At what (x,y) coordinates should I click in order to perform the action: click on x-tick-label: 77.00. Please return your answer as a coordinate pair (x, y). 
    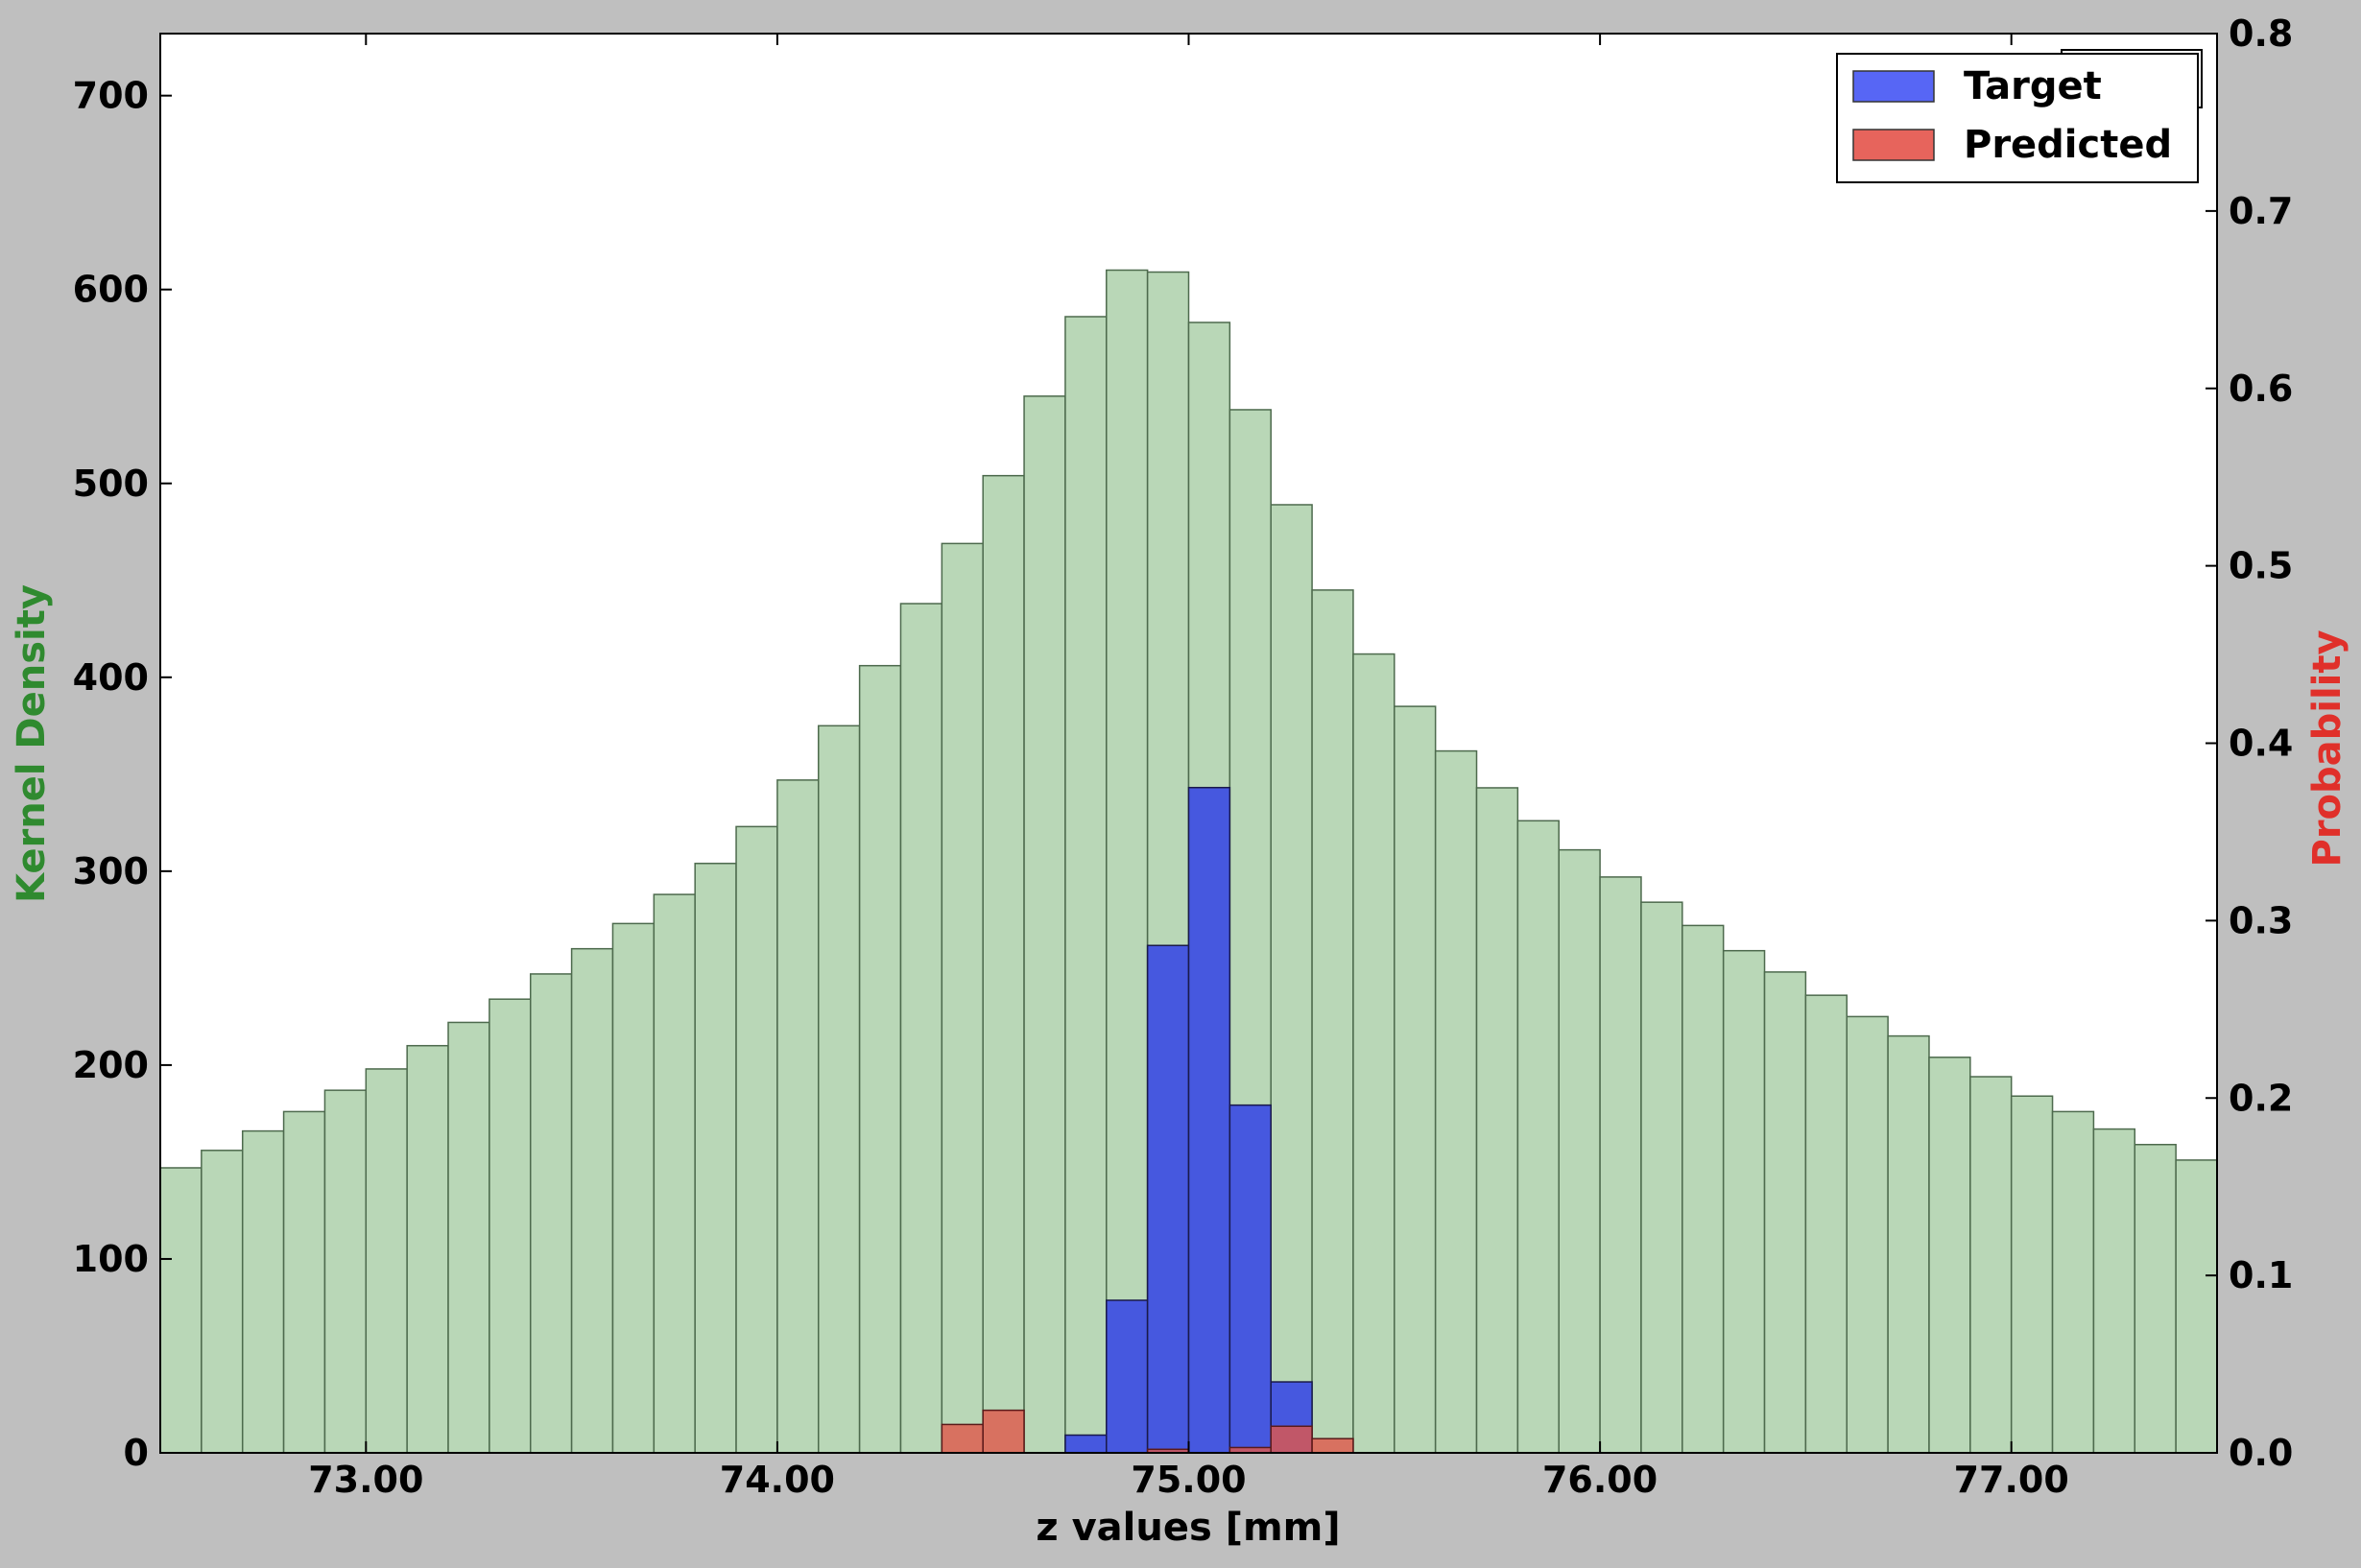
    Looking at the image, I should click on (2011, 1480).